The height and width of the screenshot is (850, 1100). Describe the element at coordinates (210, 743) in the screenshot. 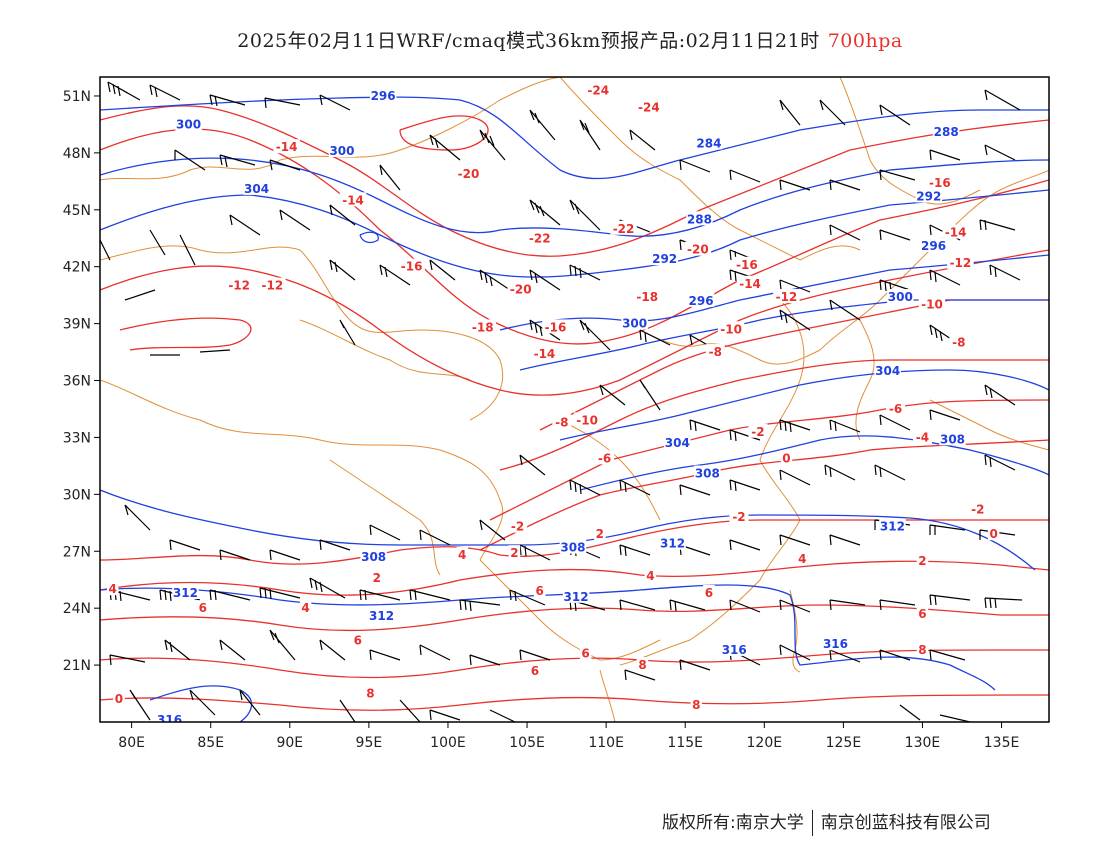

I see `lon-tick-label: 85E` at that location.